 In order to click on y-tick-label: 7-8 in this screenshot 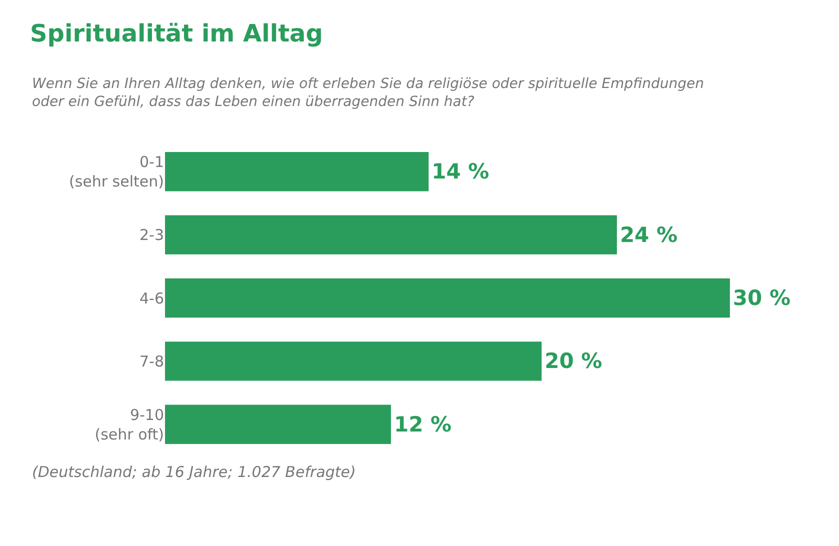, I will do `click(152, 361)`.